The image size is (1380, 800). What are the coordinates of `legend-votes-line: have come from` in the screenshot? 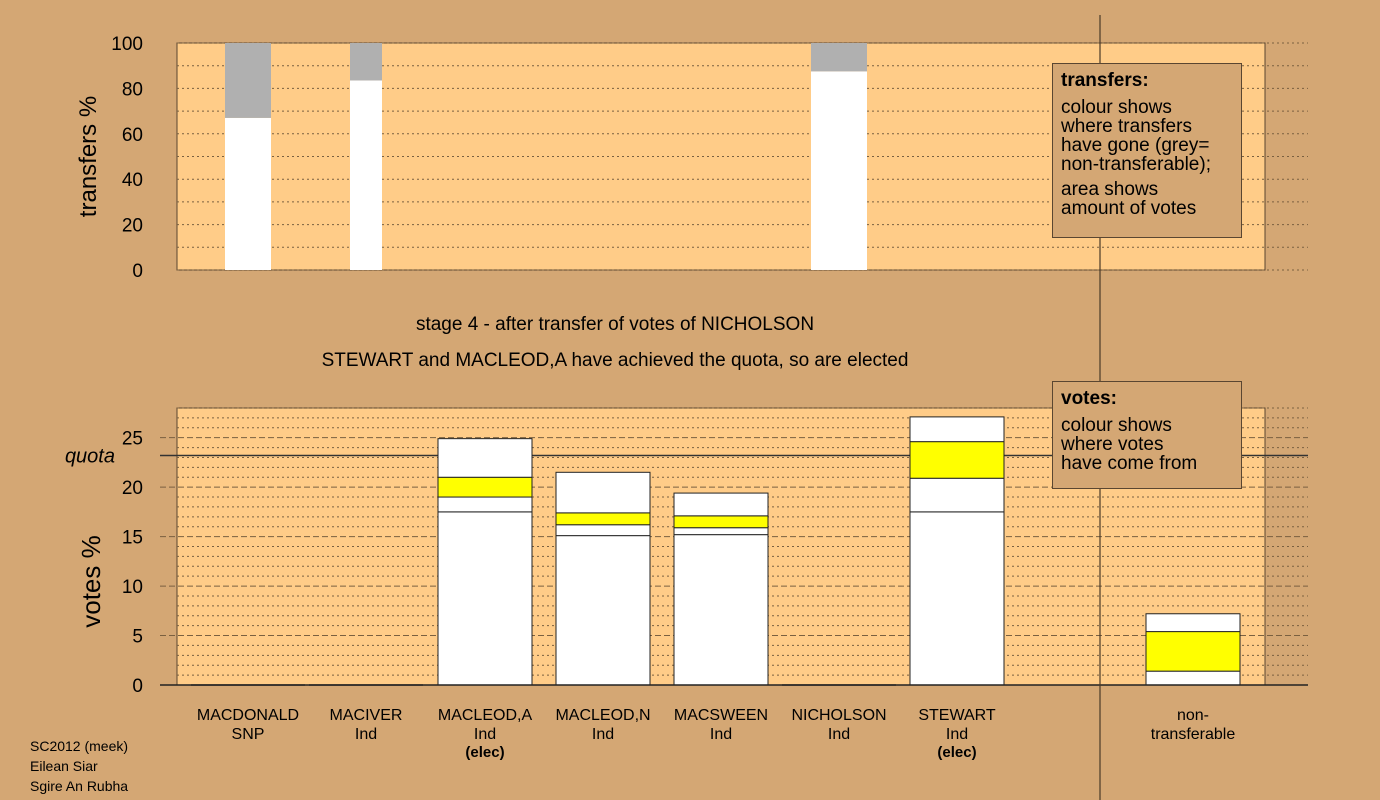 It's located at (1129, 463).